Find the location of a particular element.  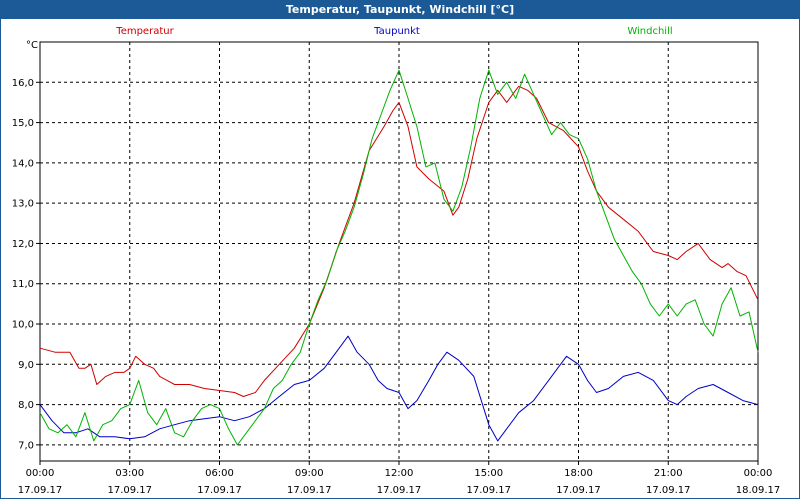

y-axis: 7,0 8,0 9,0 10,0 11,0 12,0 13,0 14,0 15,0 16,0 is located at coordinates (26, 264).